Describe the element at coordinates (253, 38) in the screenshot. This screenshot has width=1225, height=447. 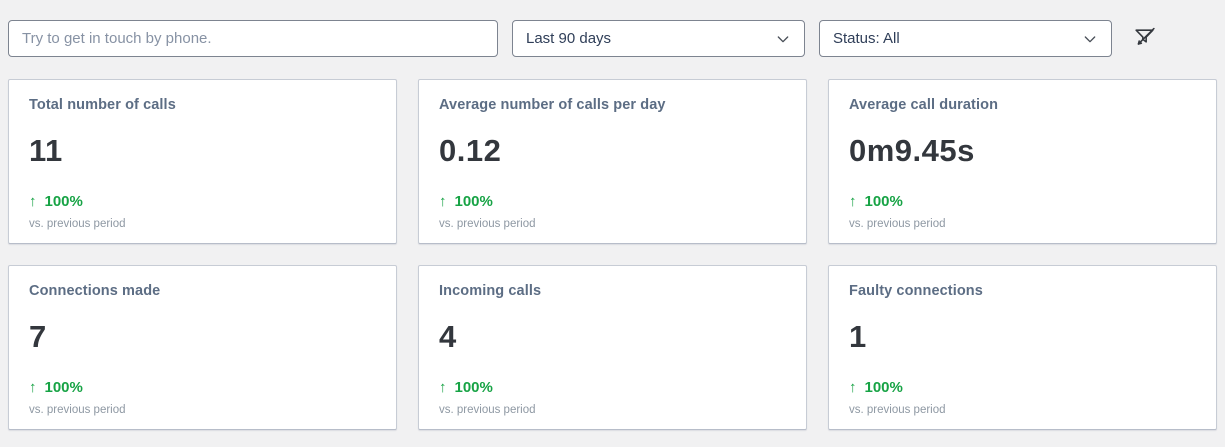
I see `search-input` at that location.